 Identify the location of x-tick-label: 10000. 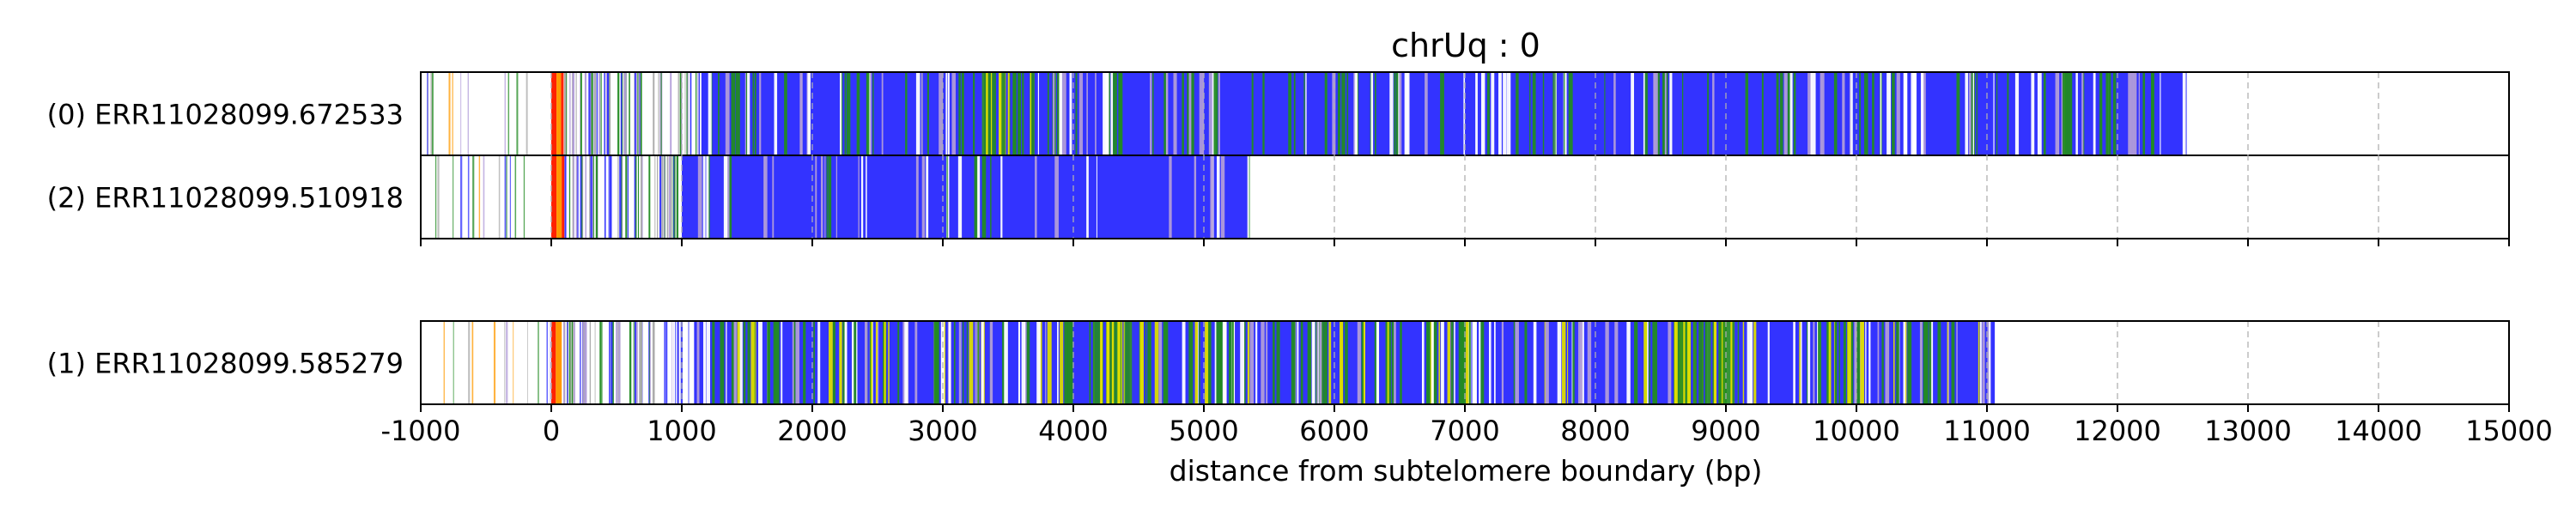
(1857, 431).